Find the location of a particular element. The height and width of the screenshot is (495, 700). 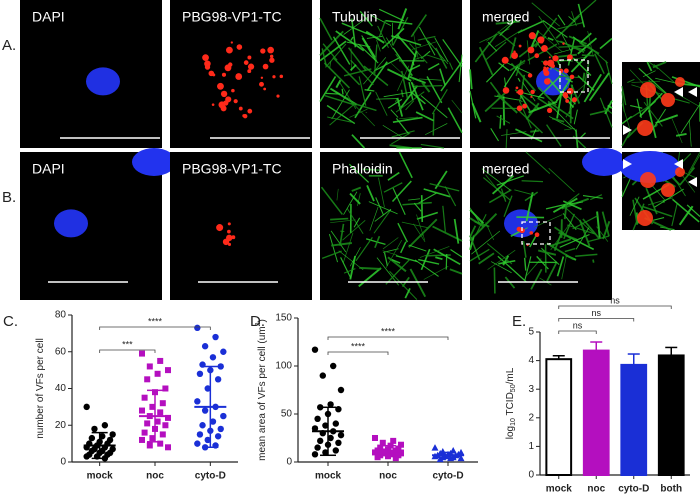

zoom-box is located at coordinates (536, 233).